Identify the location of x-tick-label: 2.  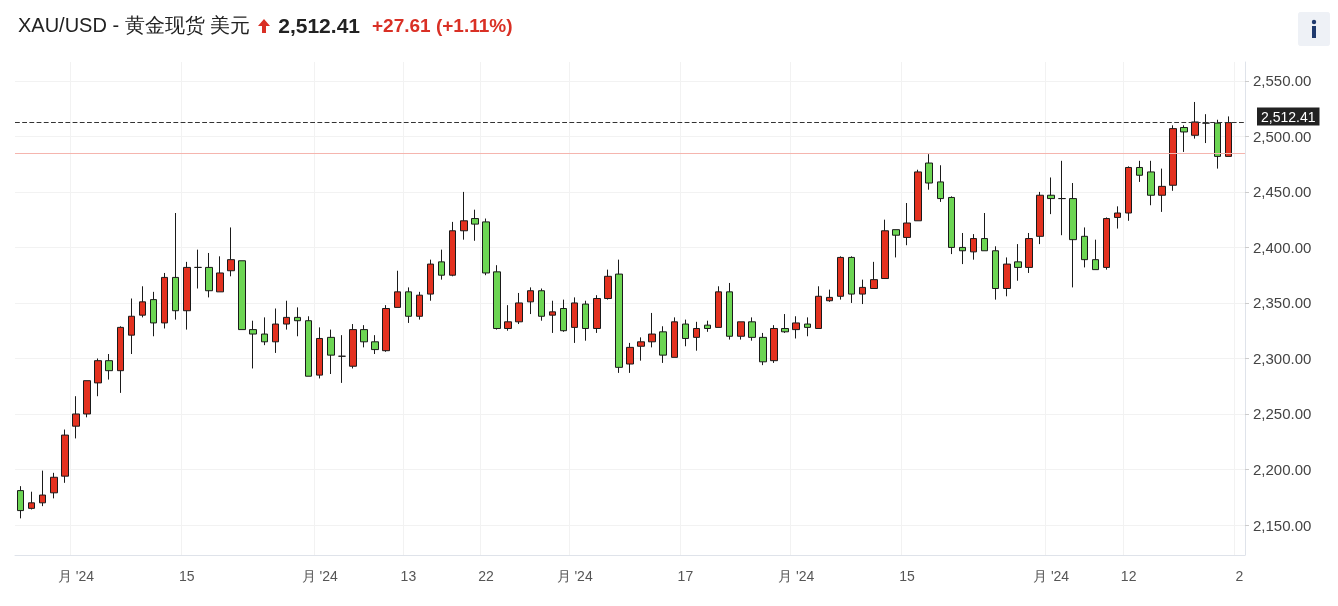
(1239, 576).